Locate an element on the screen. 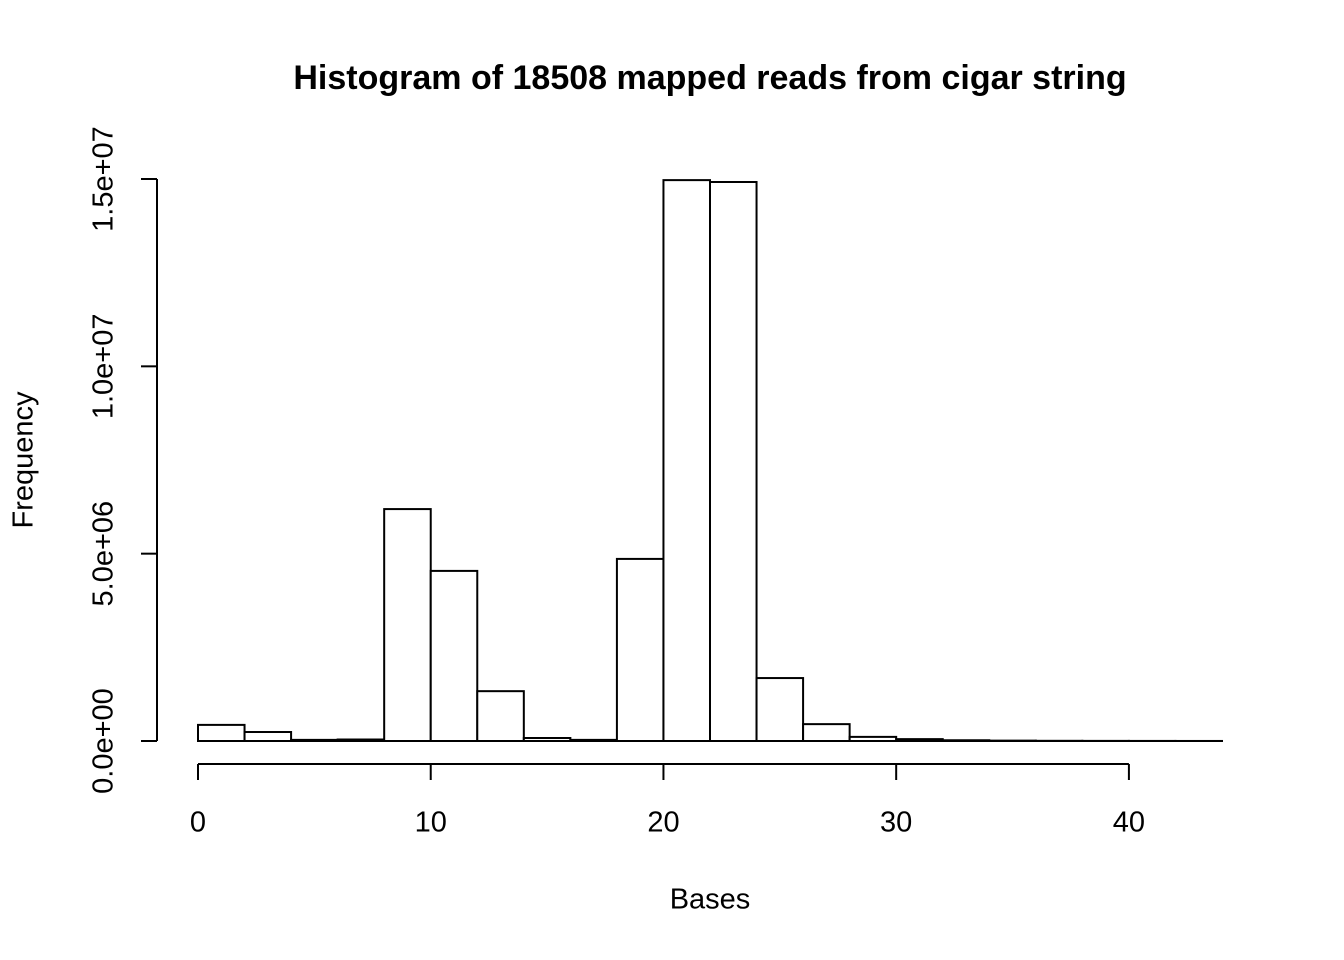  y-tick-label: 5.0e+06 is located at coordinates (104, 554).